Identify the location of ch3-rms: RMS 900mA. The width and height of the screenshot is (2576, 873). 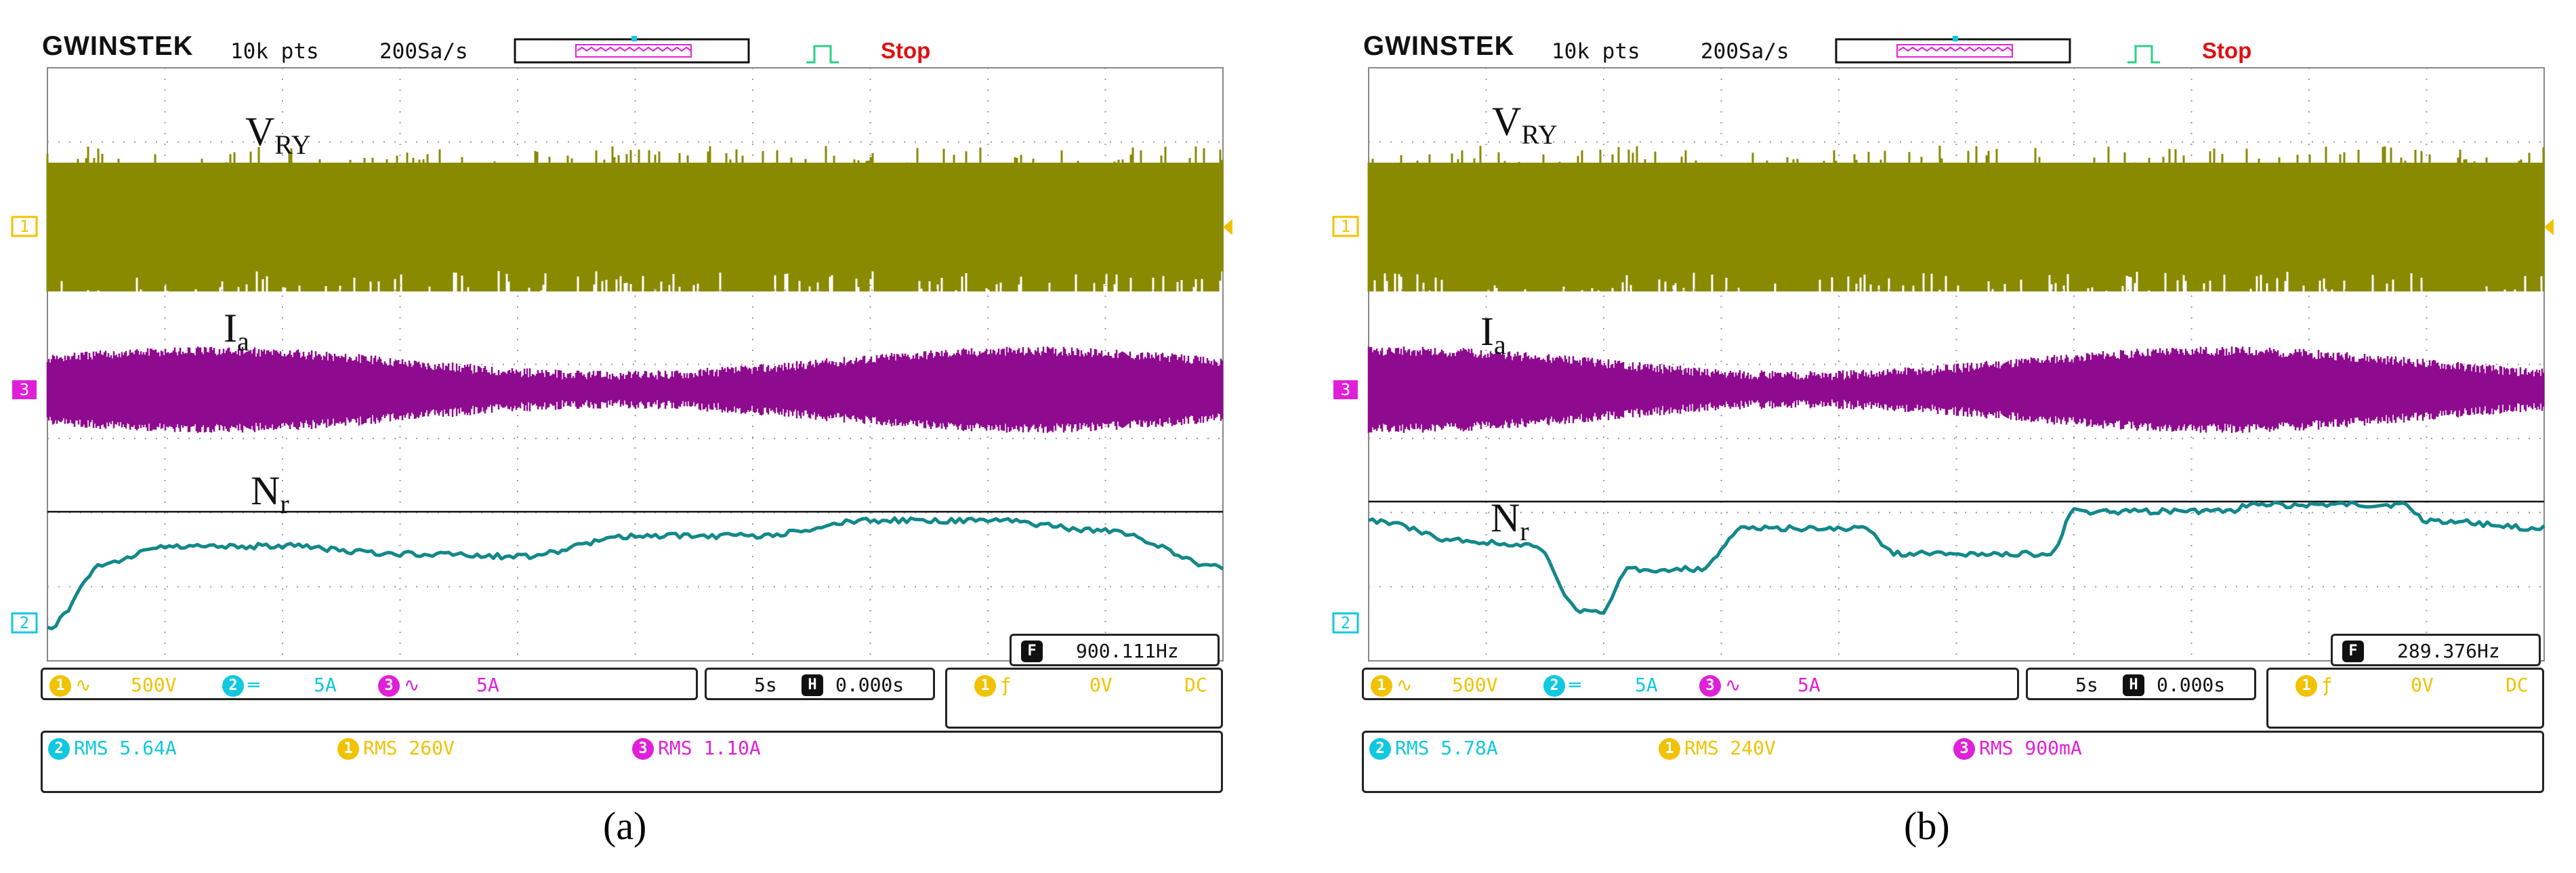
(2030, 748).